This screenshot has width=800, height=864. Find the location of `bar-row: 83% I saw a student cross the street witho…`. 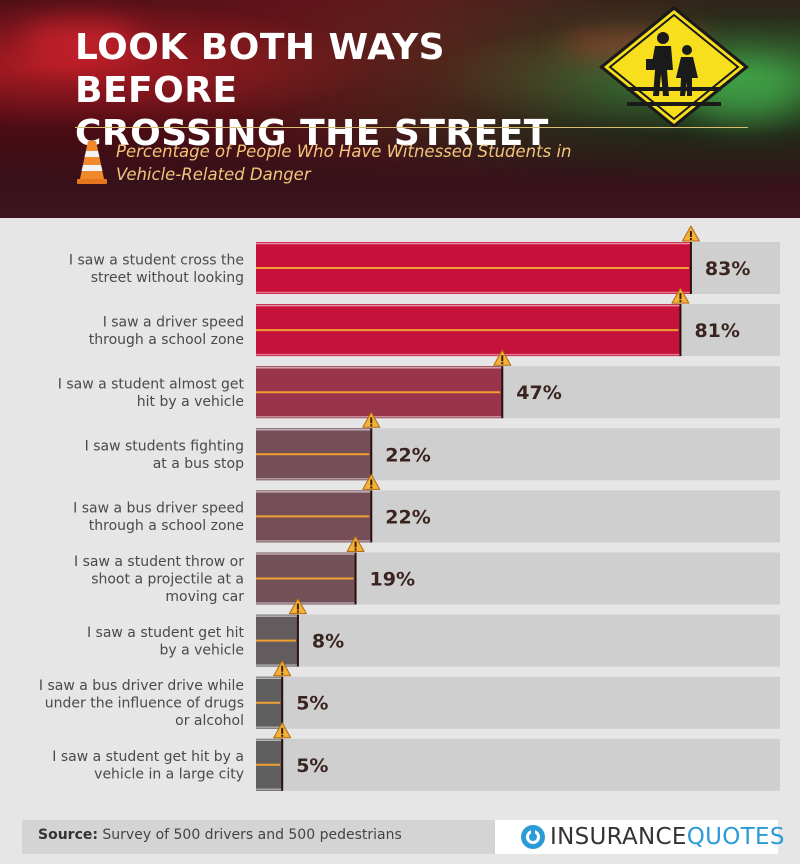

bar-row: 83% I saw a student cross the street witho… is located at coordinates (424, 259).